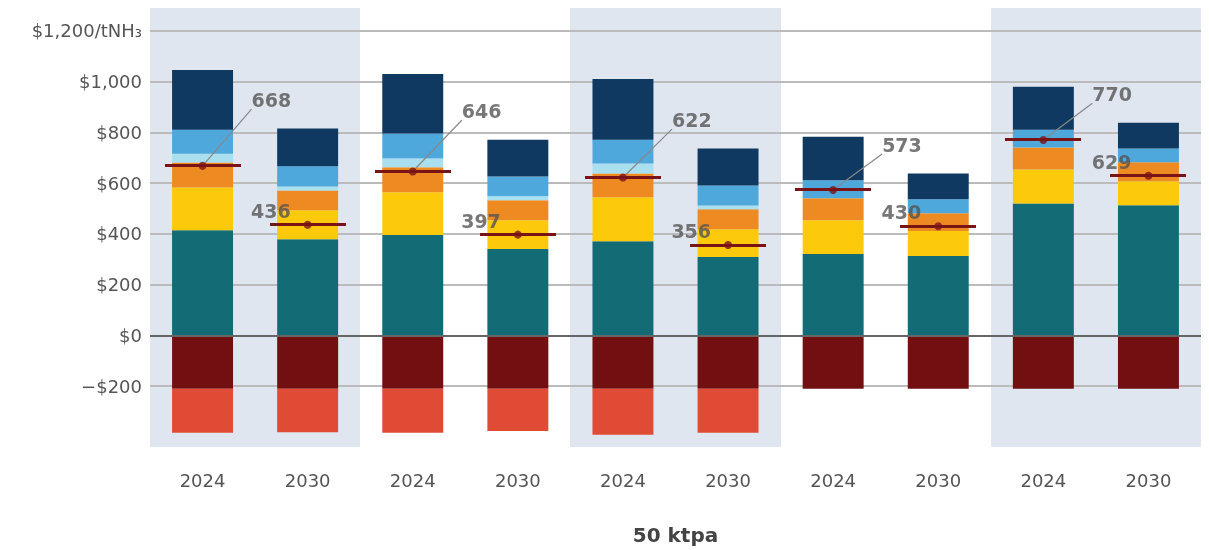 The height and width of the screenshot is (550, 1209). What do you see at coordinates (86, 31) in the screenshot?
I see `y-tick-label: $1,200/tNH₃` at bounding box center [86, 31].